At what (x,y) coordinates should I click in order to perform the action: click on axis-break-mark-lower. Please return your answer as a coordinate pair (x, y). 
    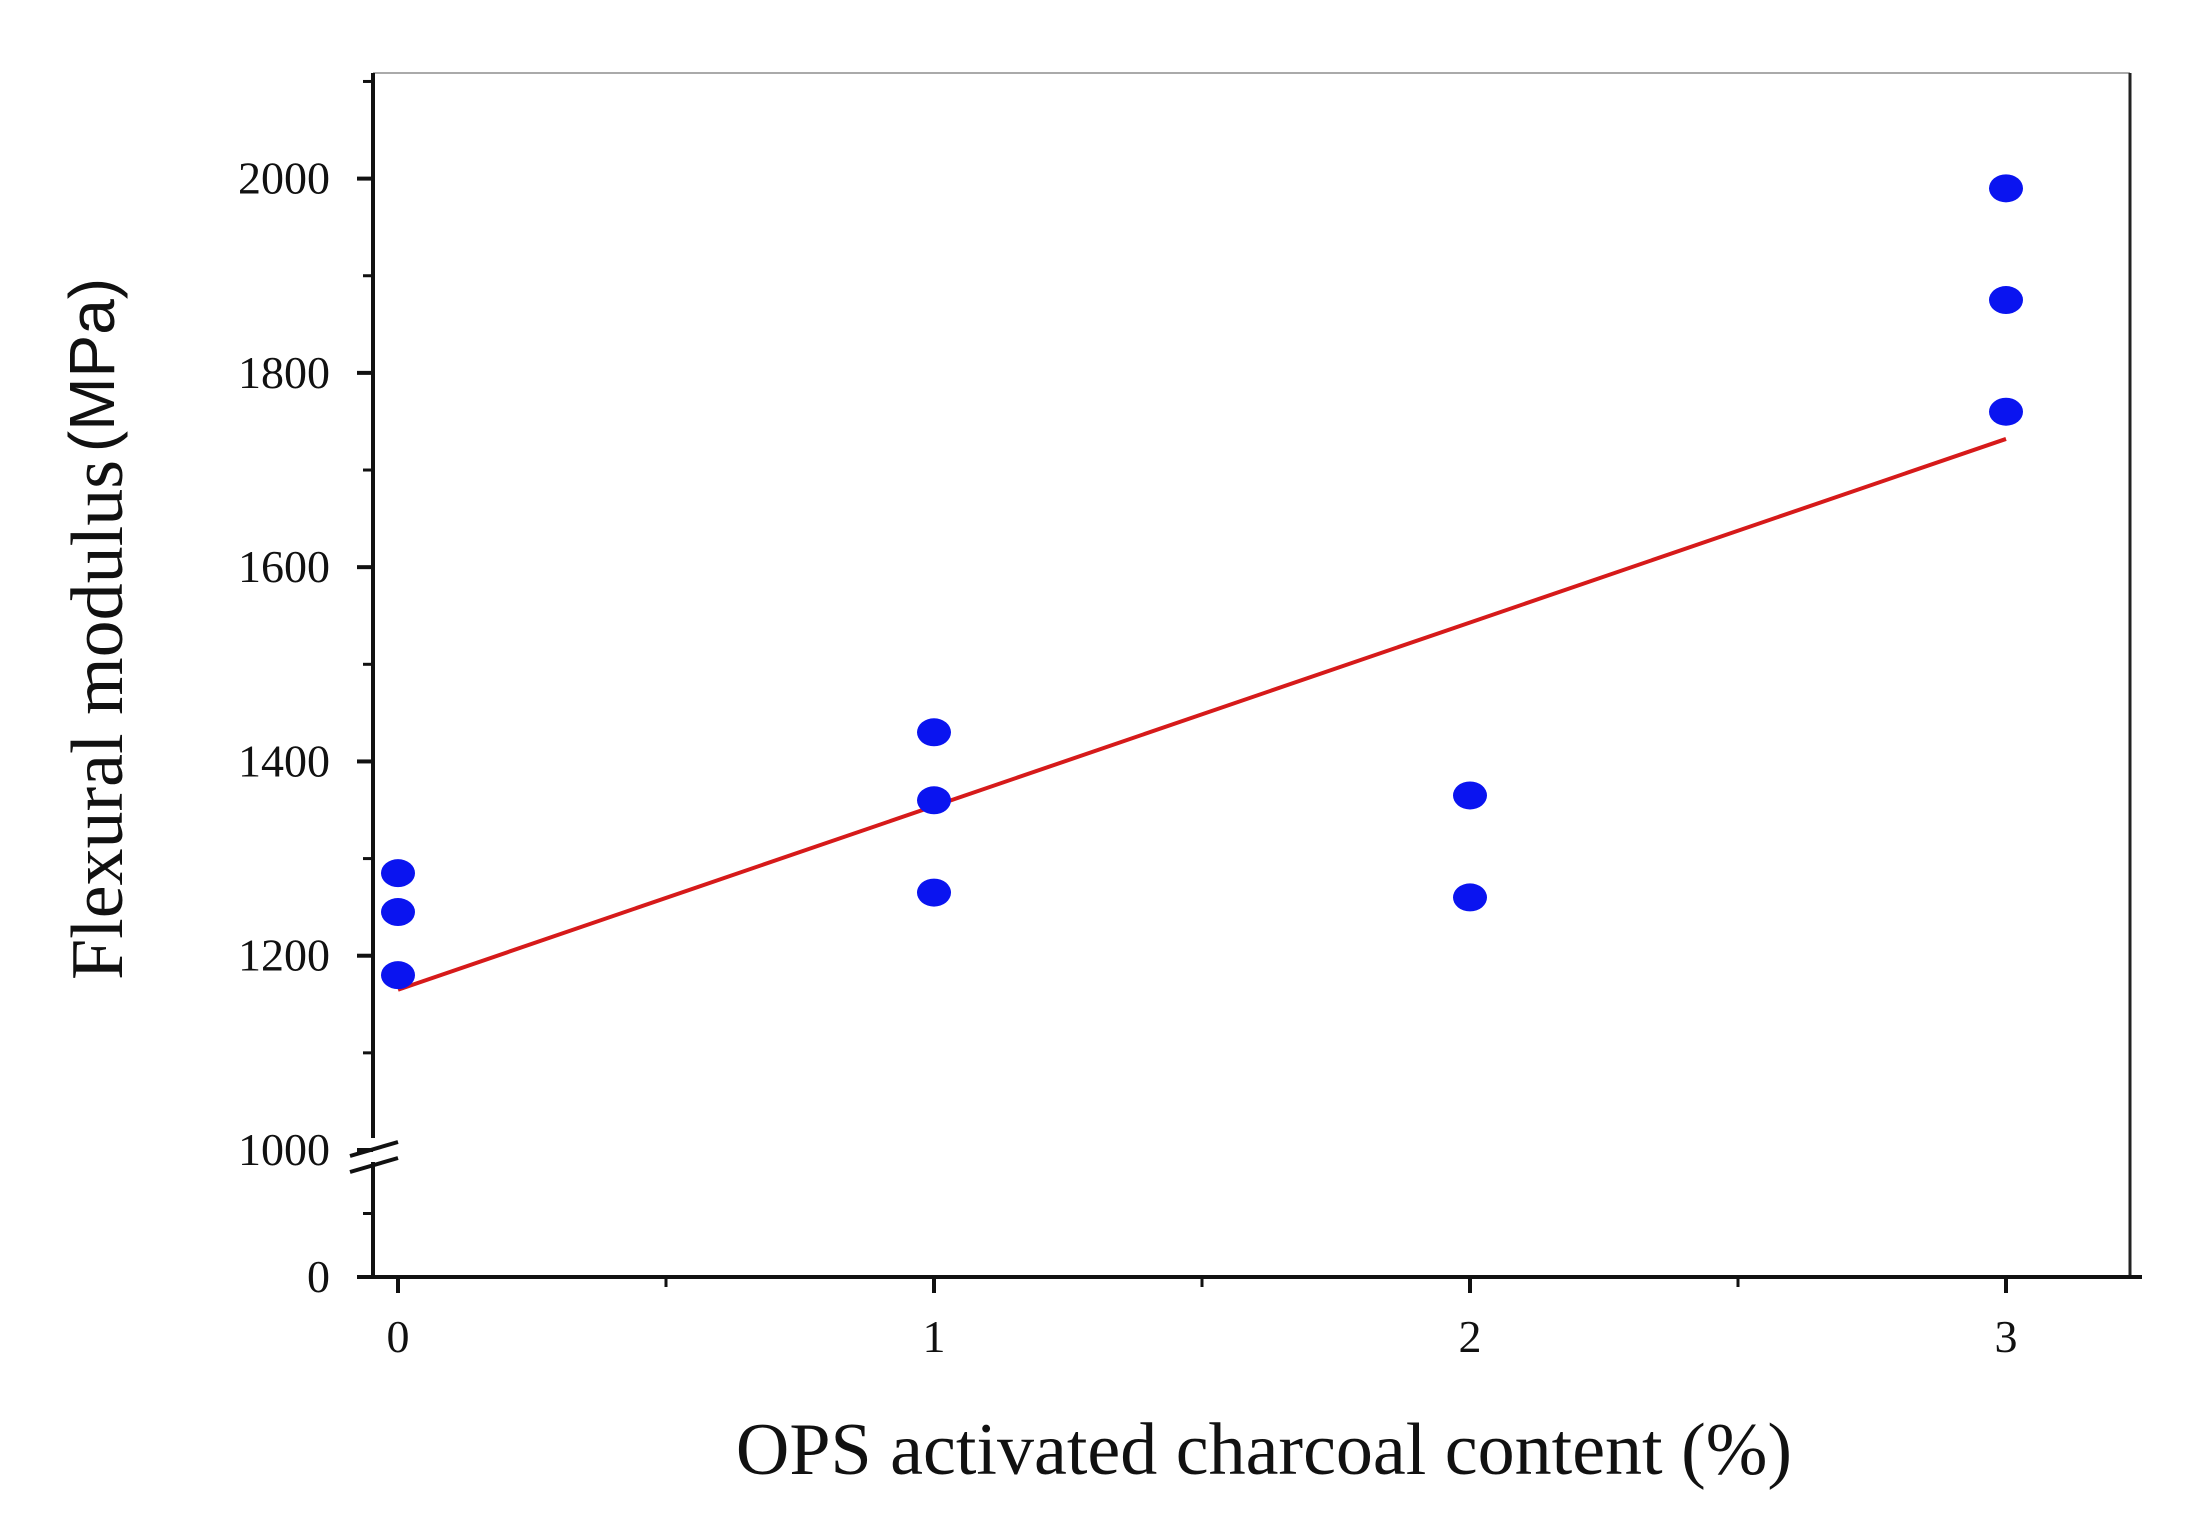
    Looking at the image, I should click on (374, 1165).